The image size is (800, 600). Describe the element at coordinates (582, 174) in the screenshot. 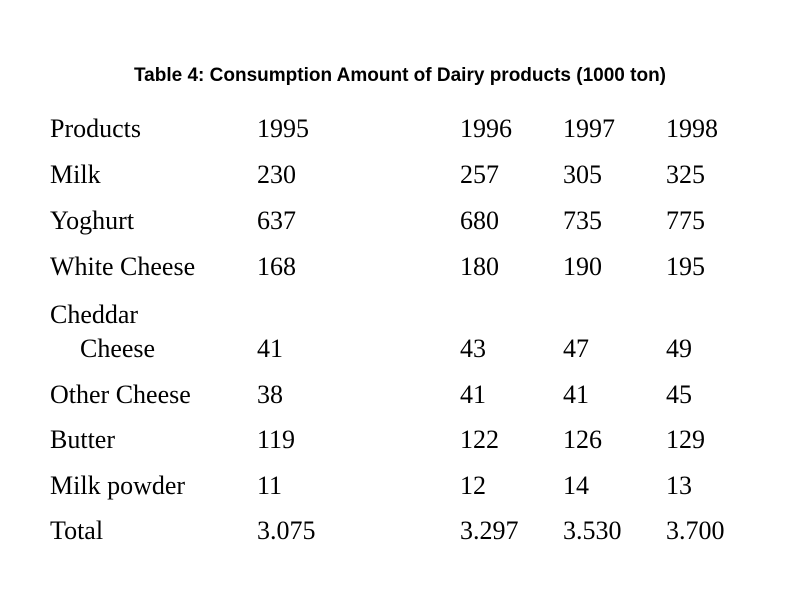

I see `cell-milk-1997: 305` at that location.